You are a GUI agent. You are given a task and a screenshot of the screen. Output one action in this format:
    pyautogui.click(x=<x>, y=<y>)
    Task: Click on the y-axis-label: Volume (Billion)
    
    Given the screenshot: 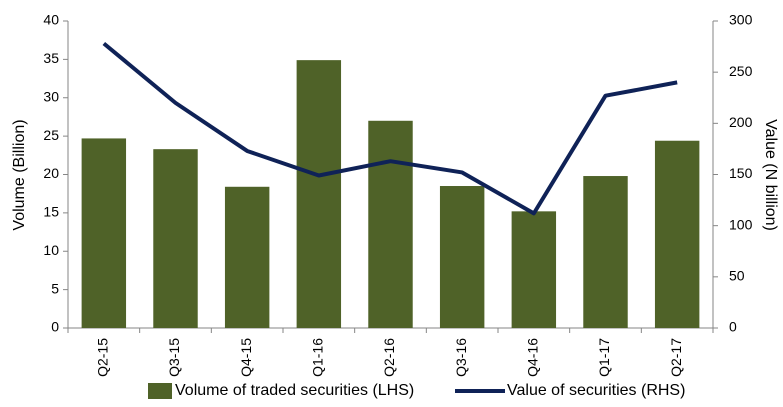 What is the action you would take?
    pyautogui.click(x=19, y=174)
    